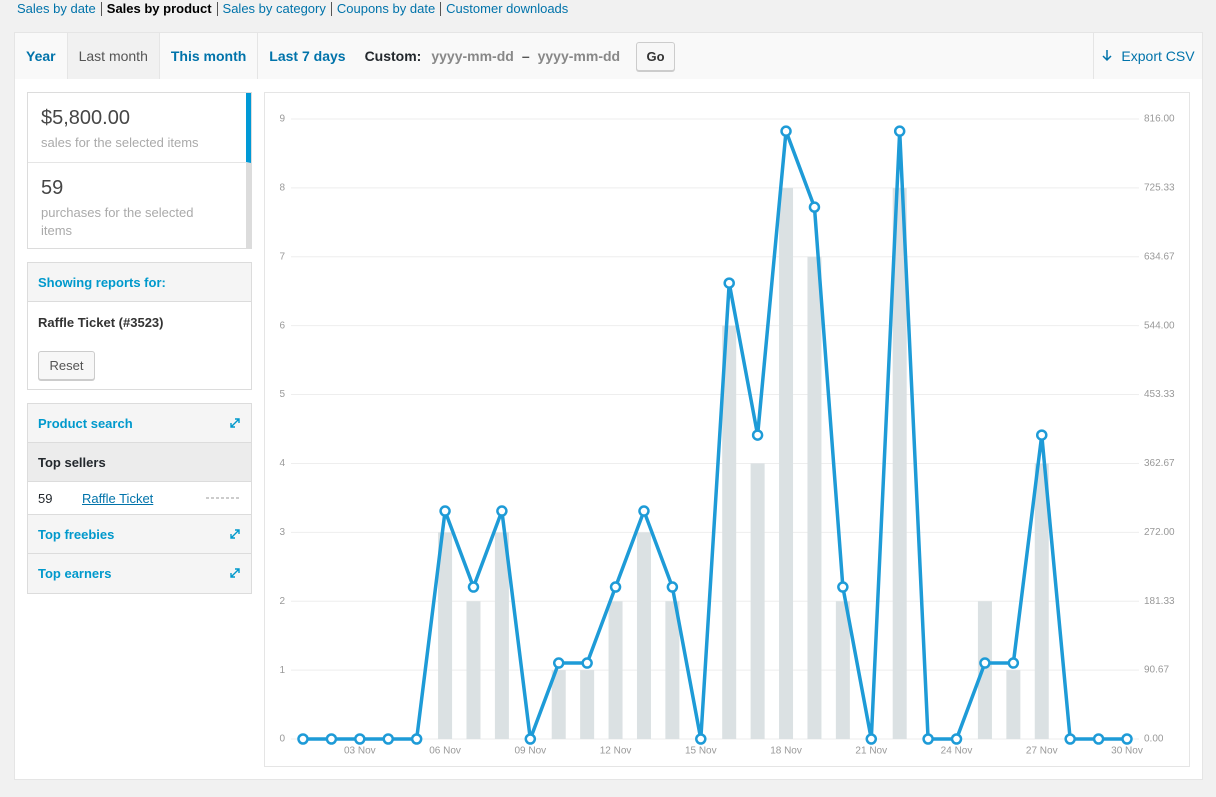  Describe the element at coordinates (506, 9) in the screenshot. I see `nav-link: Customer downloads` at that location.